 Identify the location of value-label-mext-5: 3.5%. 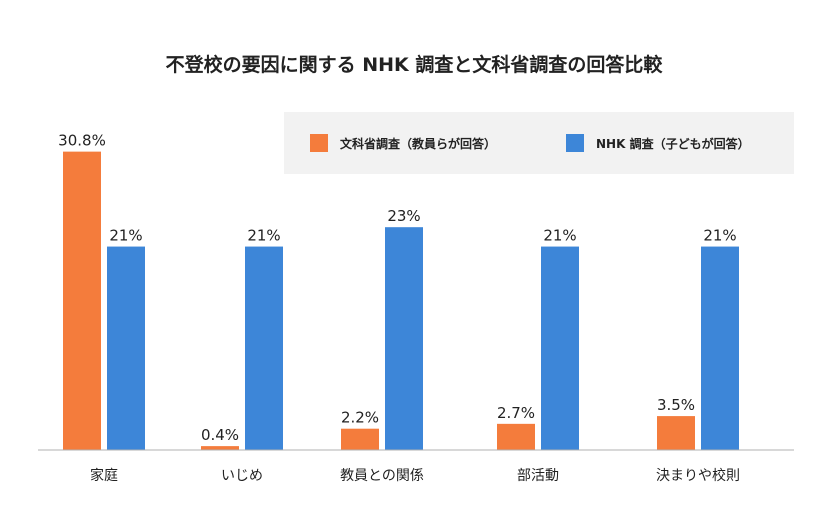
(676, 405).